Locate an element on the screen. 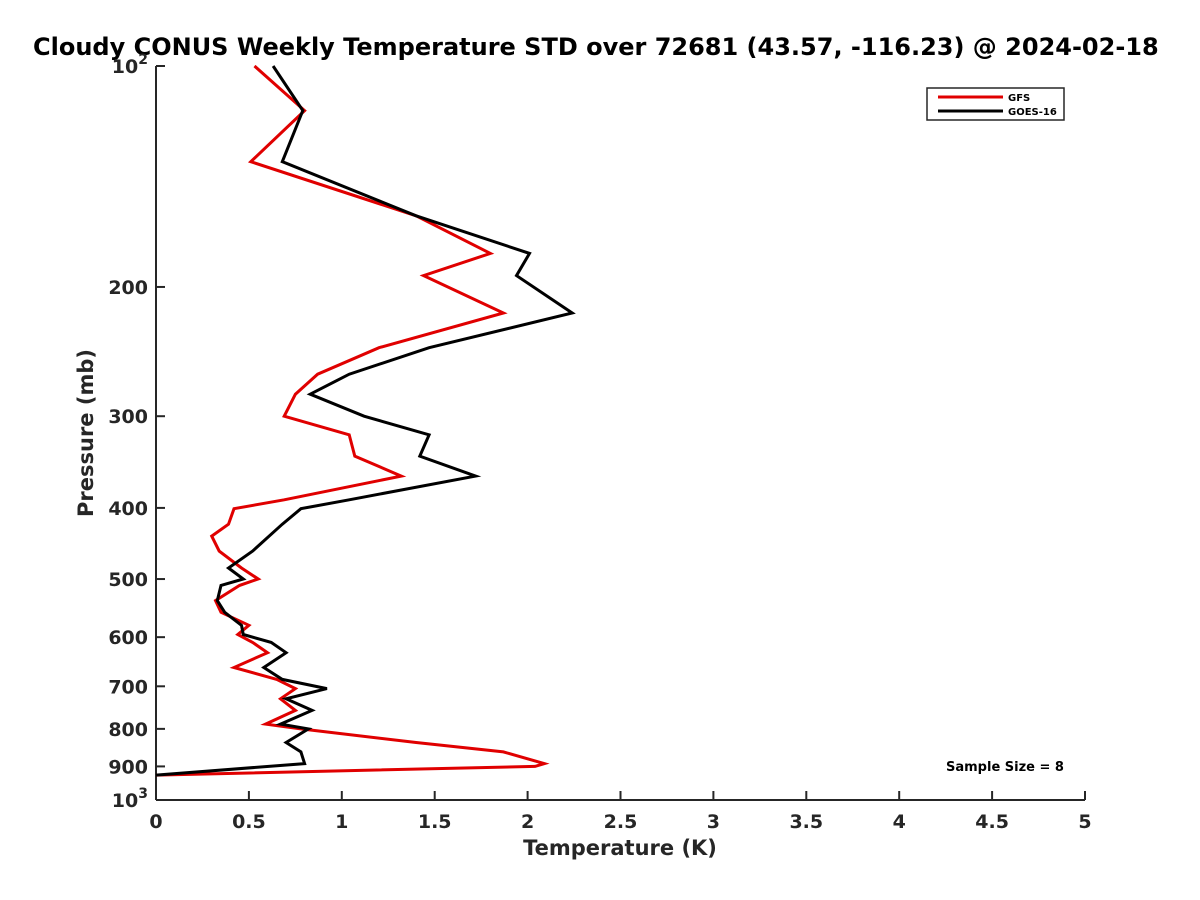 The height and width of the screenshot is (900, 1200). x-tick-label: 4.5 is located at coordinates (992, 822).